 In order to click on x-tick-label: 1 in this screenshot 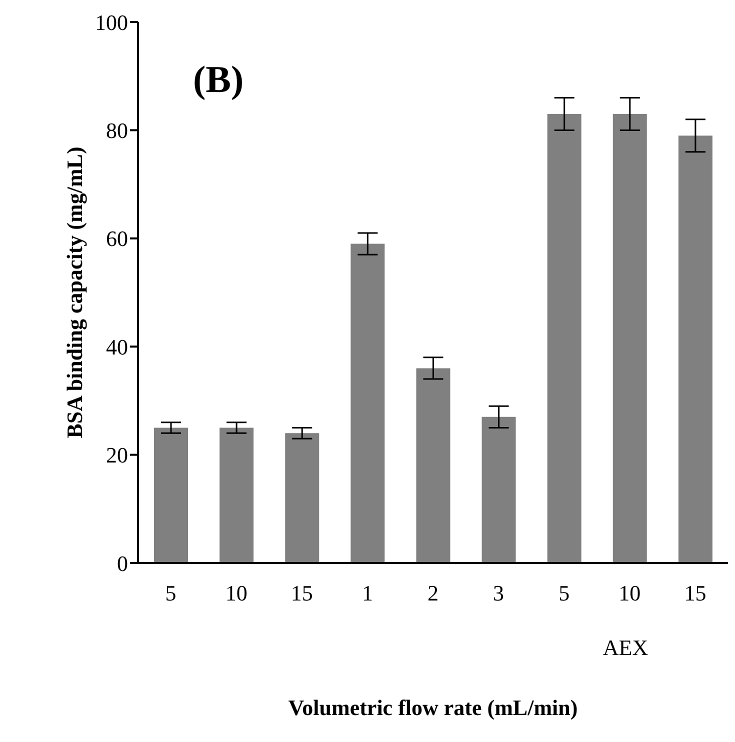, I will do `click(367, 593)`.